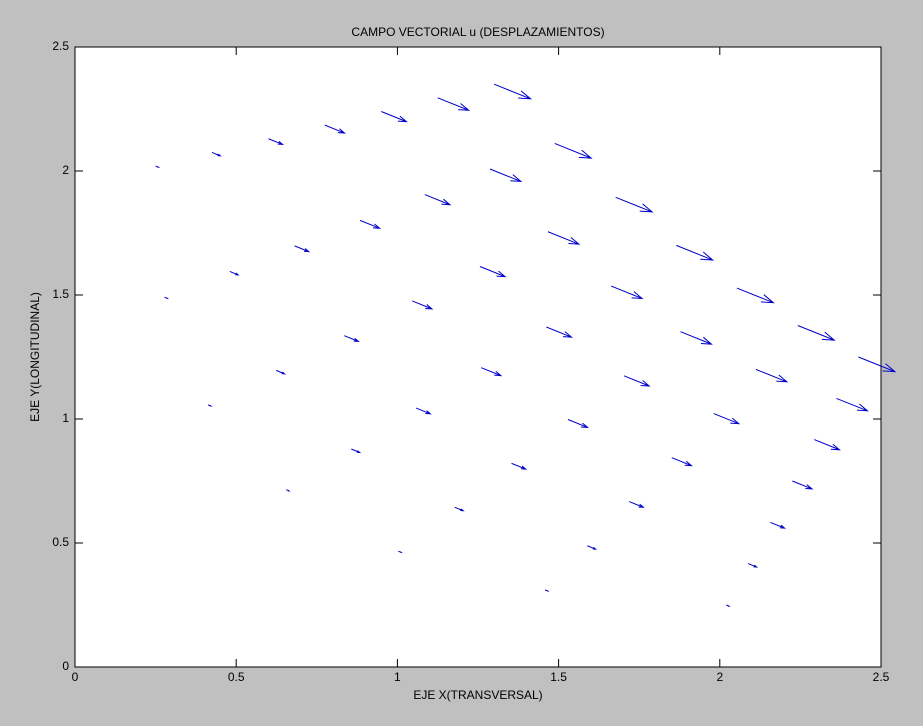  What do you see at coordinates (719, 677) in the screenshot?
I see `x-tick-label: 2` at bounding box center [719, 677].